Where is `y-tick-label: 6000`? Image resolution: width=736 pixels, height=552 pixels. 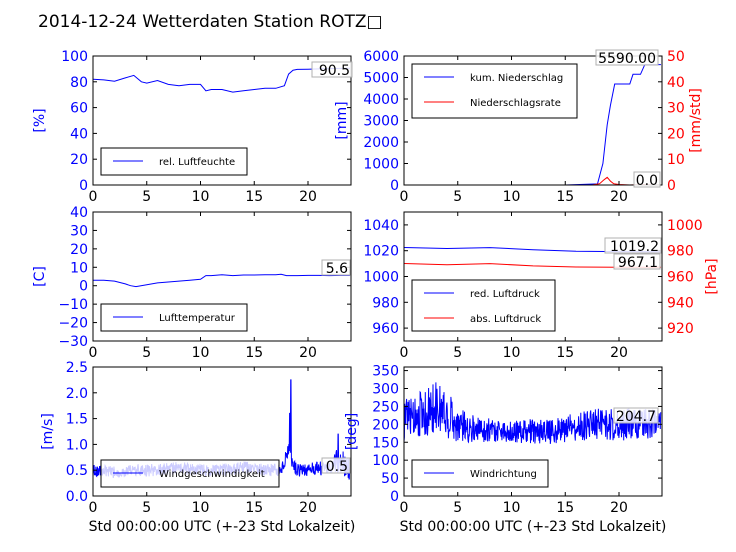
y-tick-label: 6000 is located at coordinates (381, 57).